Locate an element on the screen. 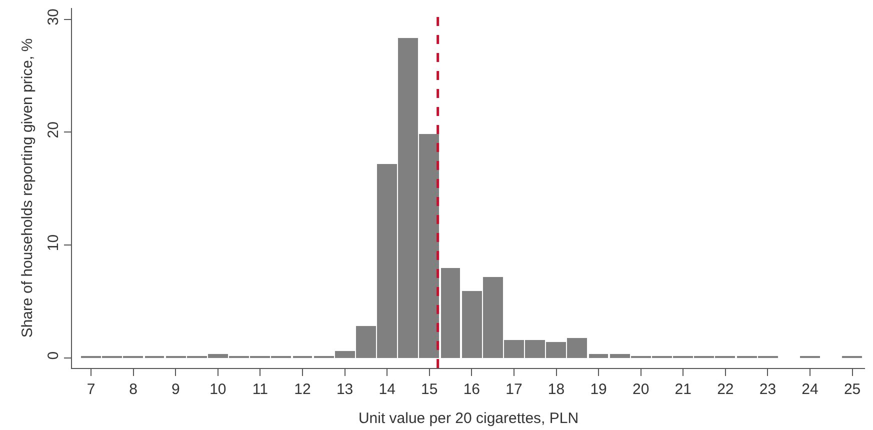  x-tick-label: 16 is located at coordinates (471, 389).